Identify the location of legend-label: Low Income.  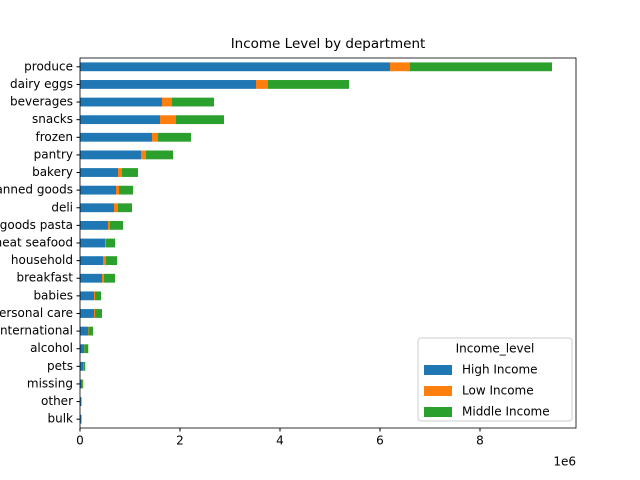
(498, 391).